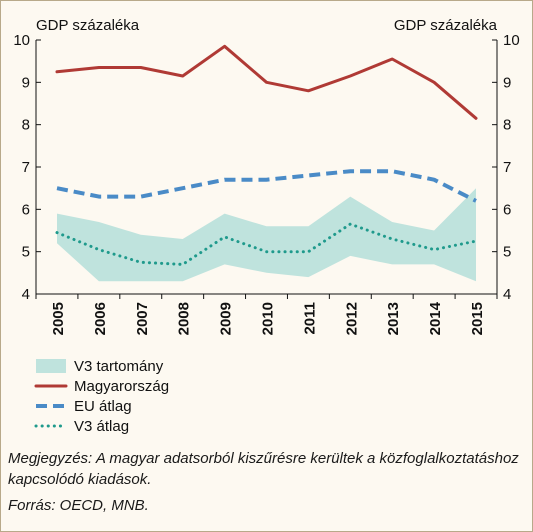  Describe the element at coordinates (121, 386) in the screenshot. I see `legend-label: Magyarország` at that location.